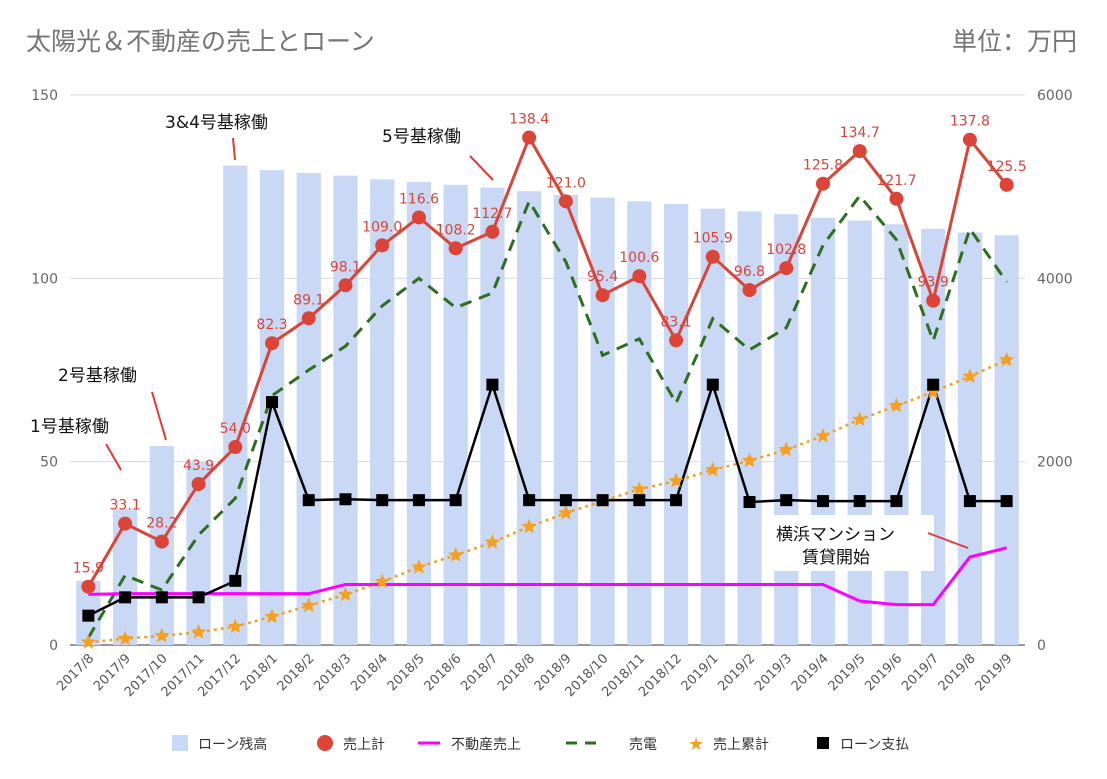 The width and height of the screenshot is (1107, 779). What do you see at coordinates (351, 744) in the screenshot?
I see `legend-item-sales: 売上計` at bounding box center [351, 744].